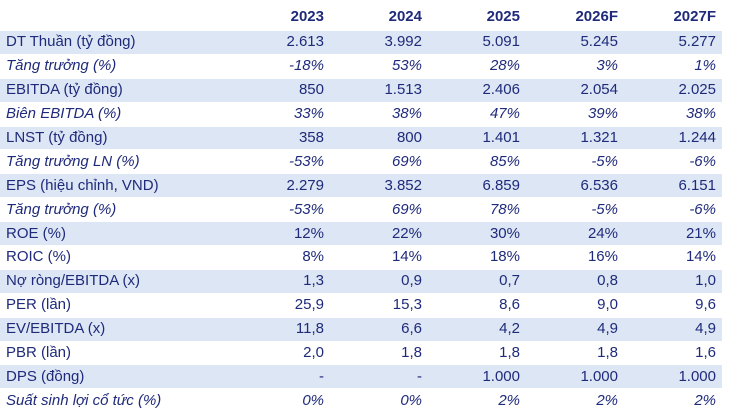 The image size is (729, 416). What do you see at coordinates (119, 42) in the screenshot?
I see `row-label: DT Thuần (tỷ đồng)` at bounding box center [119, 42].